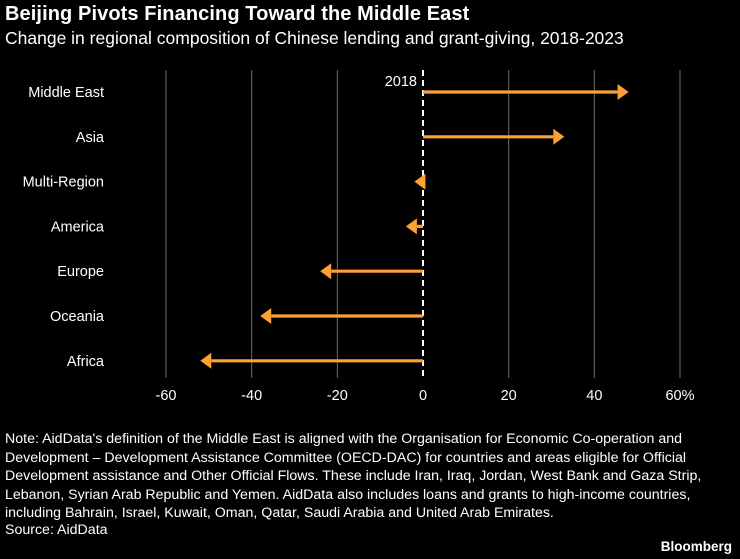 The height and width of the screenshot is (559, 740). I want to click on x-tick-label: 20, so click(509, 396).